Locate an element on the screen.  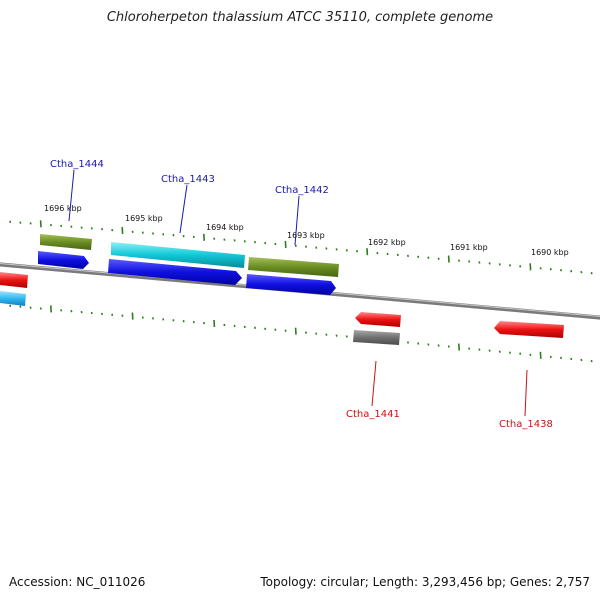
scale-label-1690: 1690 kbp is located at coordinates (550, 252).